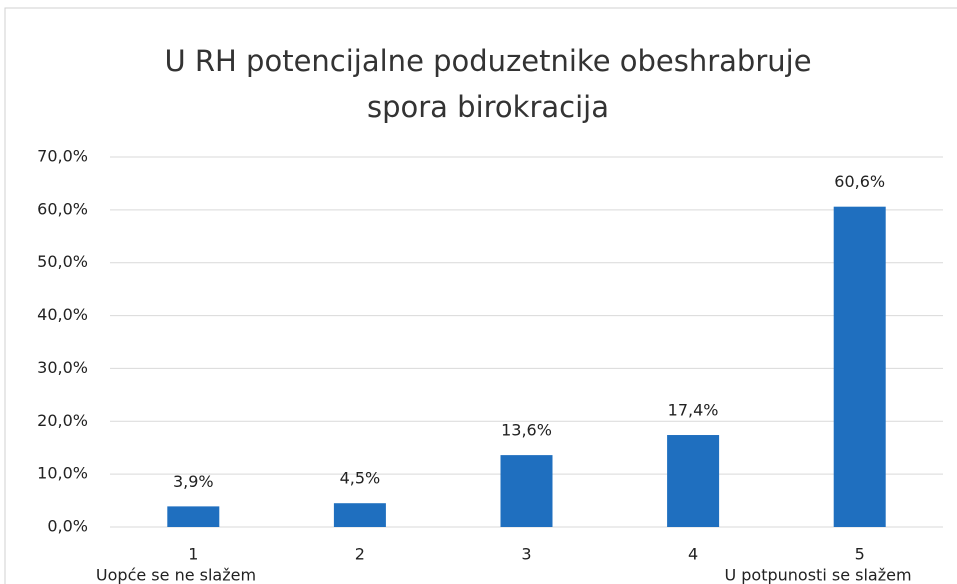 The height and width of the screenshot is (584, 957). I want to click on y-tick-label: 0,0%, so click(67, 526).